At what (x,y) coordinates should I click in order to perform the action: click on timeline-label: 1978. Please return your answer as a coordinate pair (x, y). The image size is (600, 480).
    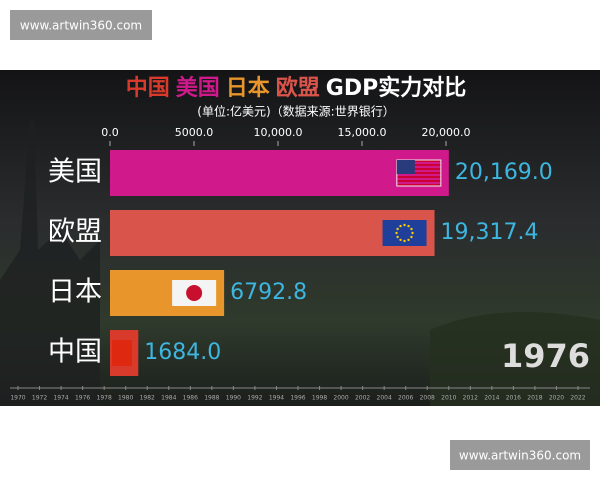
    Looking at the image, I should click on (104, 398).